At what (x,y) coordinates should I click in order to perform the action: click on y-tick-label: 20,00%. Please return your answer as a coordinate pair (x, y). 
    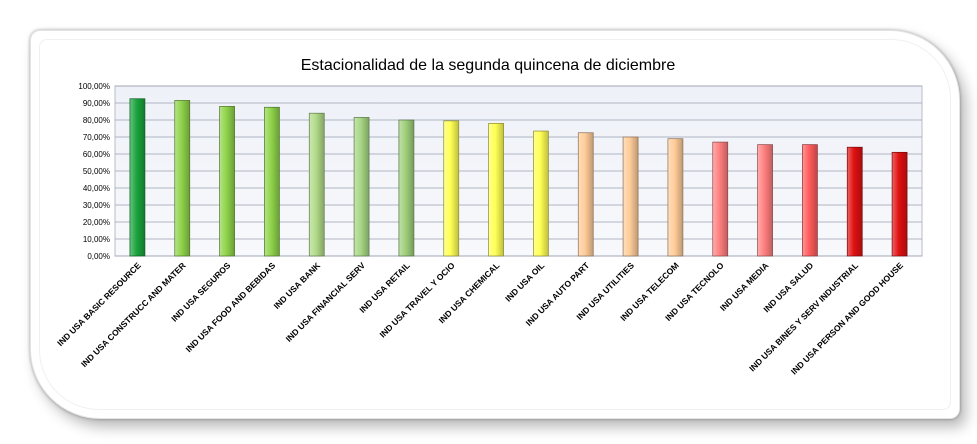
    Looking at the image, I should click on (96, 222).